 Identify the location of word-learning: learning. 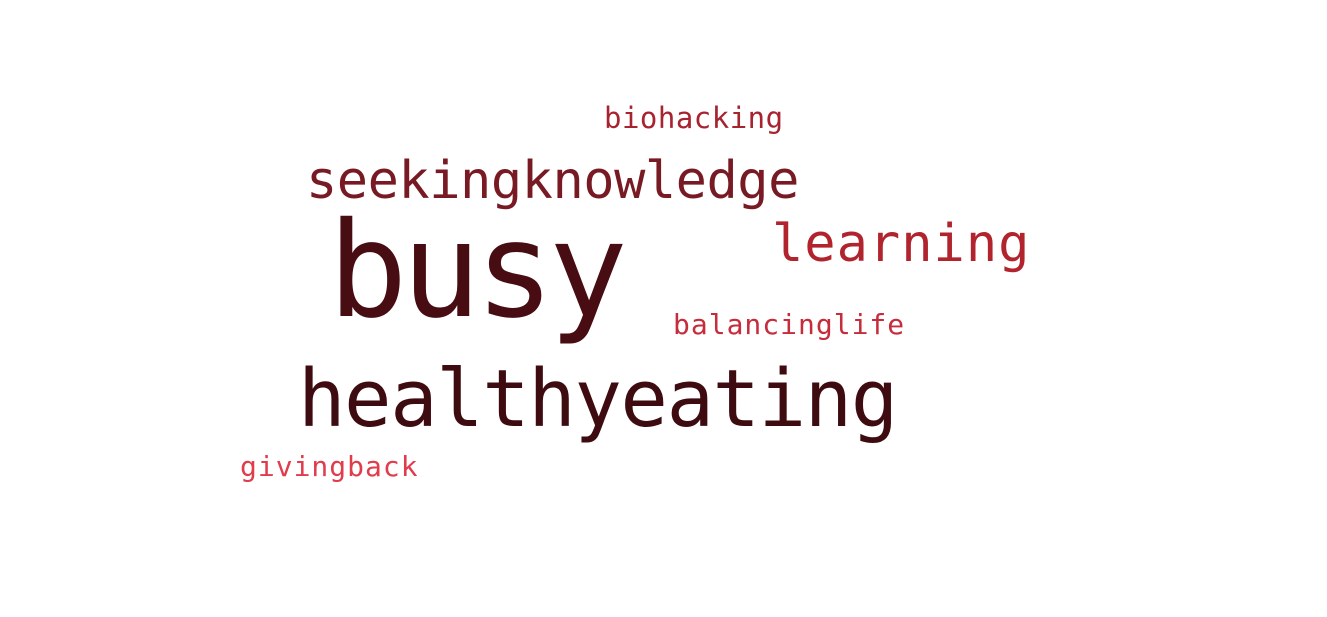
(901, 244).